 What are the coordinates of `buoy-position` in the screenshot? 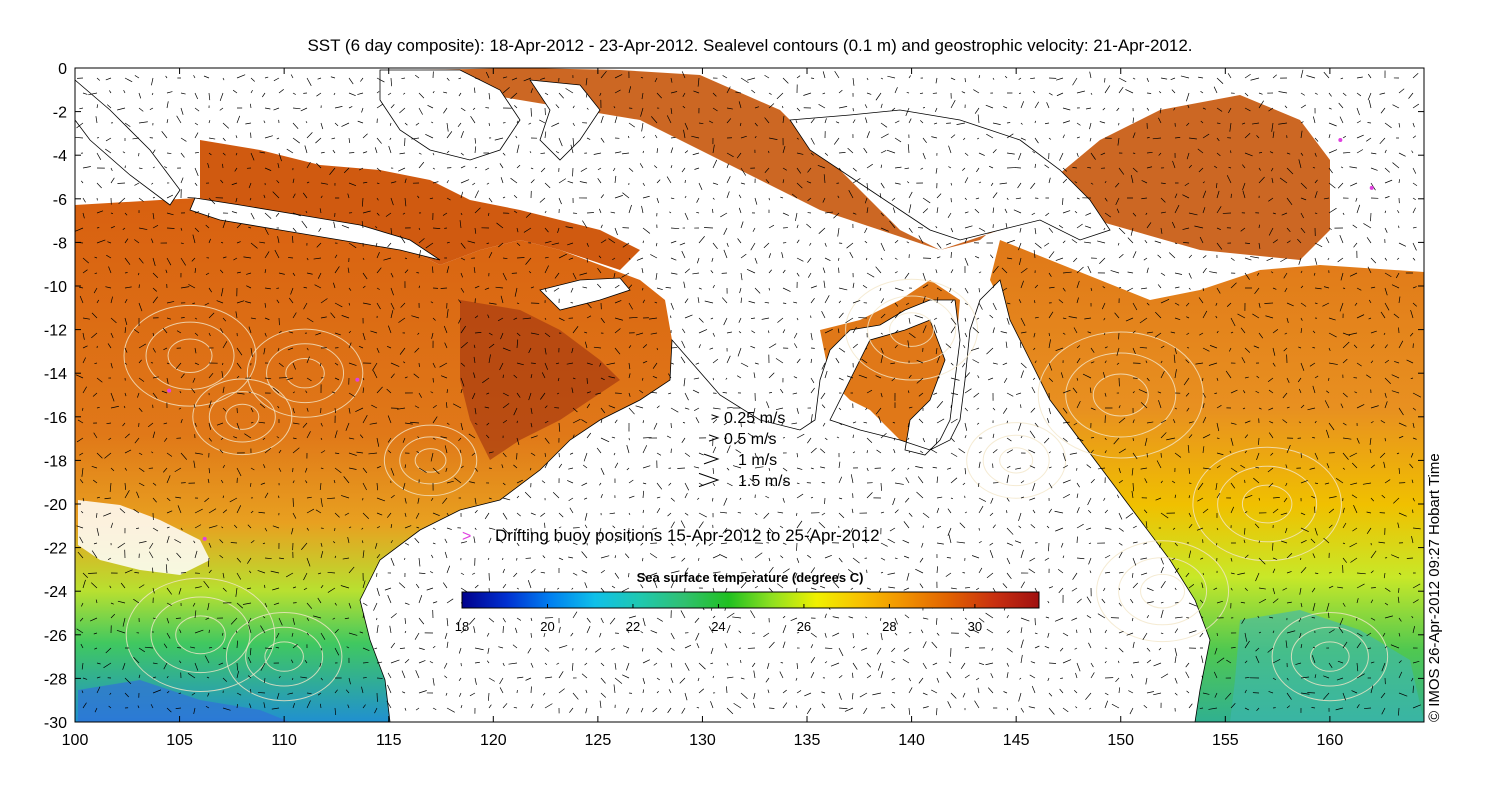 It's located at (204, 538).